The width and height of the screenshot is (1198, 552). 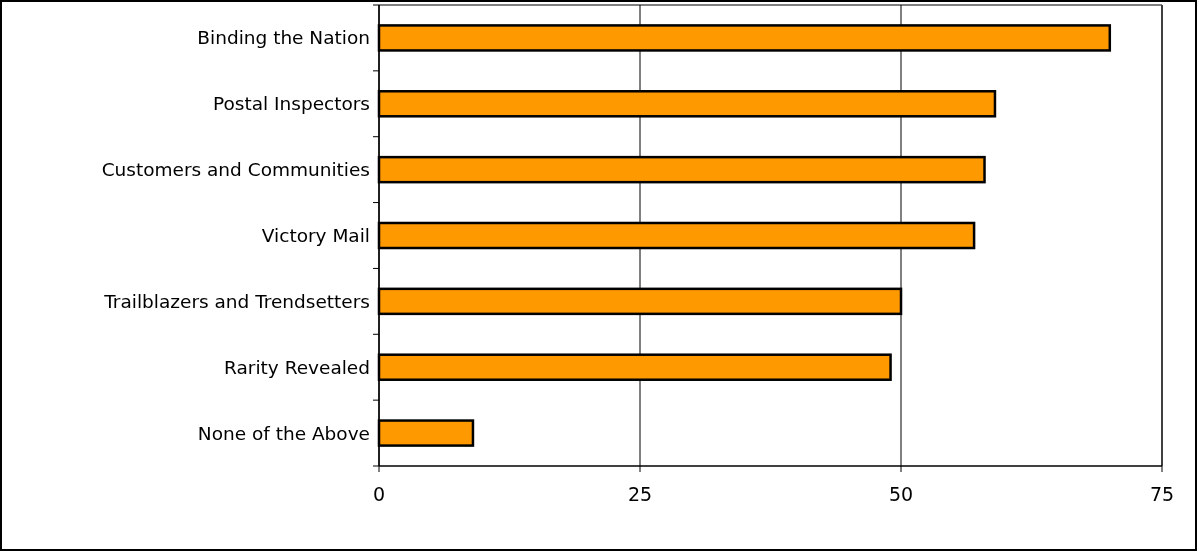 What do you see at coordinates (291, 104) in the screenshot?
I see `y-tick-label: Postal Inspectors` at bounding box center [291, 104].